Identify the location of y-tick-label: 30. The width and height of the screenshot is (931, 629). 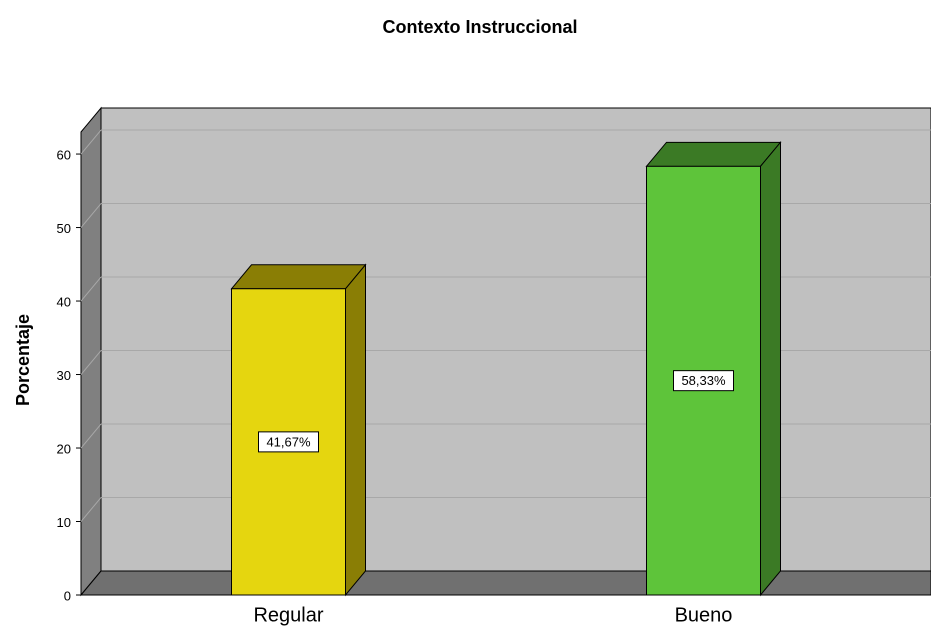
(64, 375).